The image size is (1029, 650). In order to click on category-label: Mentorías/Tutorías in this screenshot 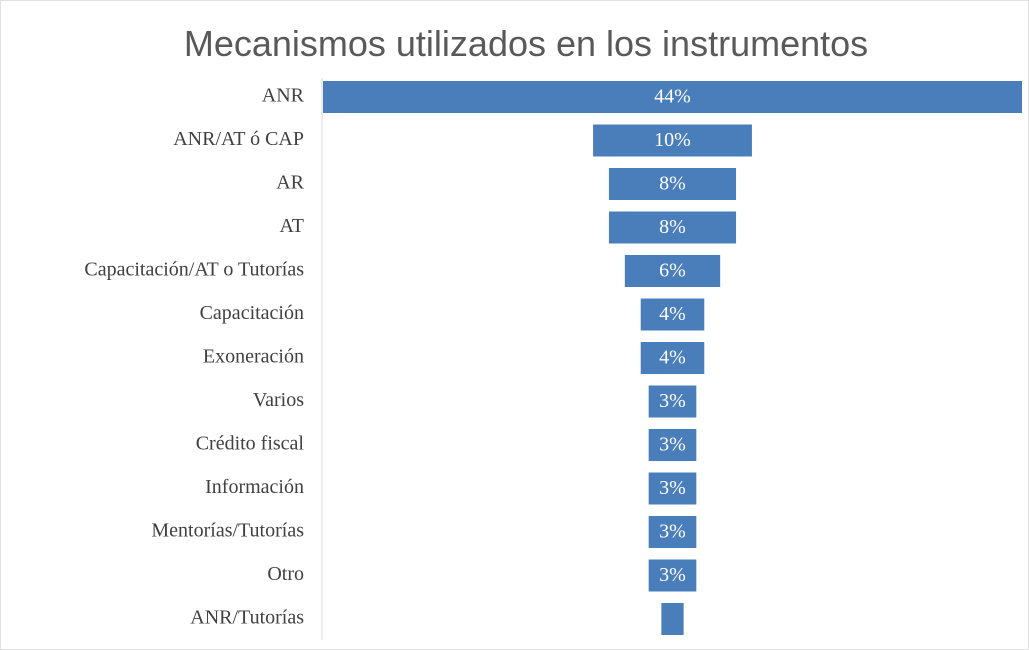, I will do `click(227, 531)`.